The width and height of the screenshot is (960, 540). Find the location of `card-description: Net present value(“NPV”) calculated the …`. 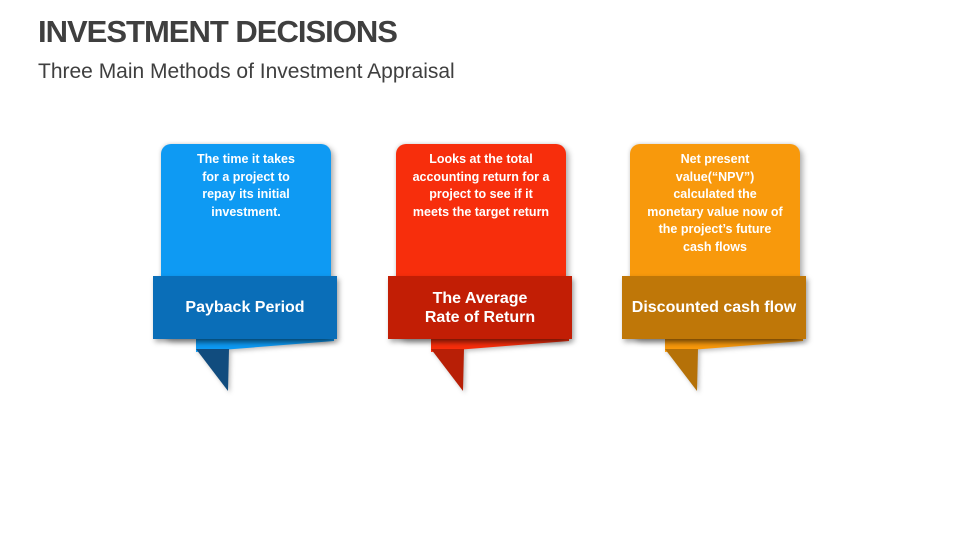

card-description: Net present value(“NPV”) calculated the … is located at coordinates (715, 203).